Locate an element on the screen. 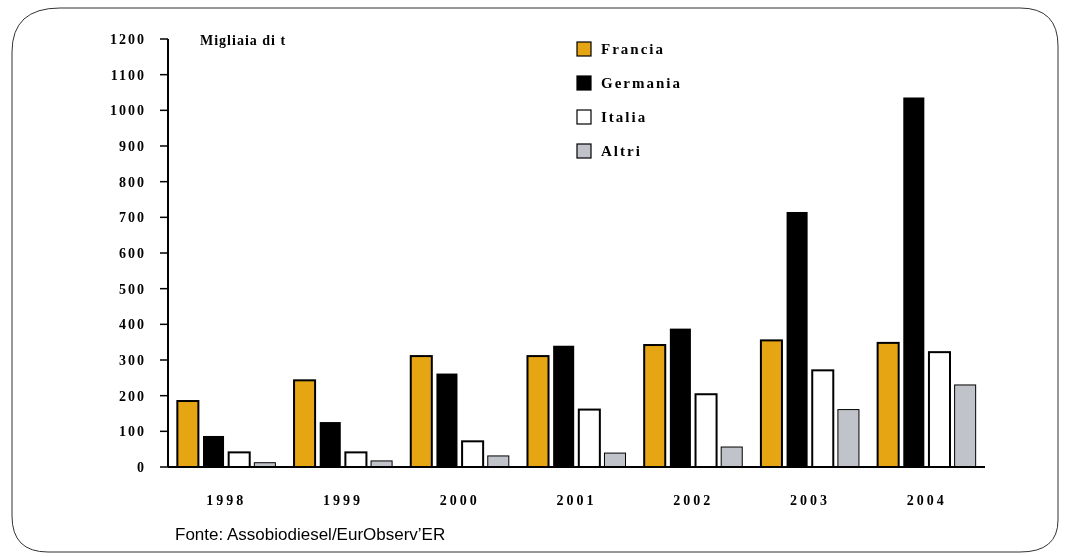 The width and height of the screenshot is (1066, 557). y-tick-label: 1100 is located at coordinates (128, 75).